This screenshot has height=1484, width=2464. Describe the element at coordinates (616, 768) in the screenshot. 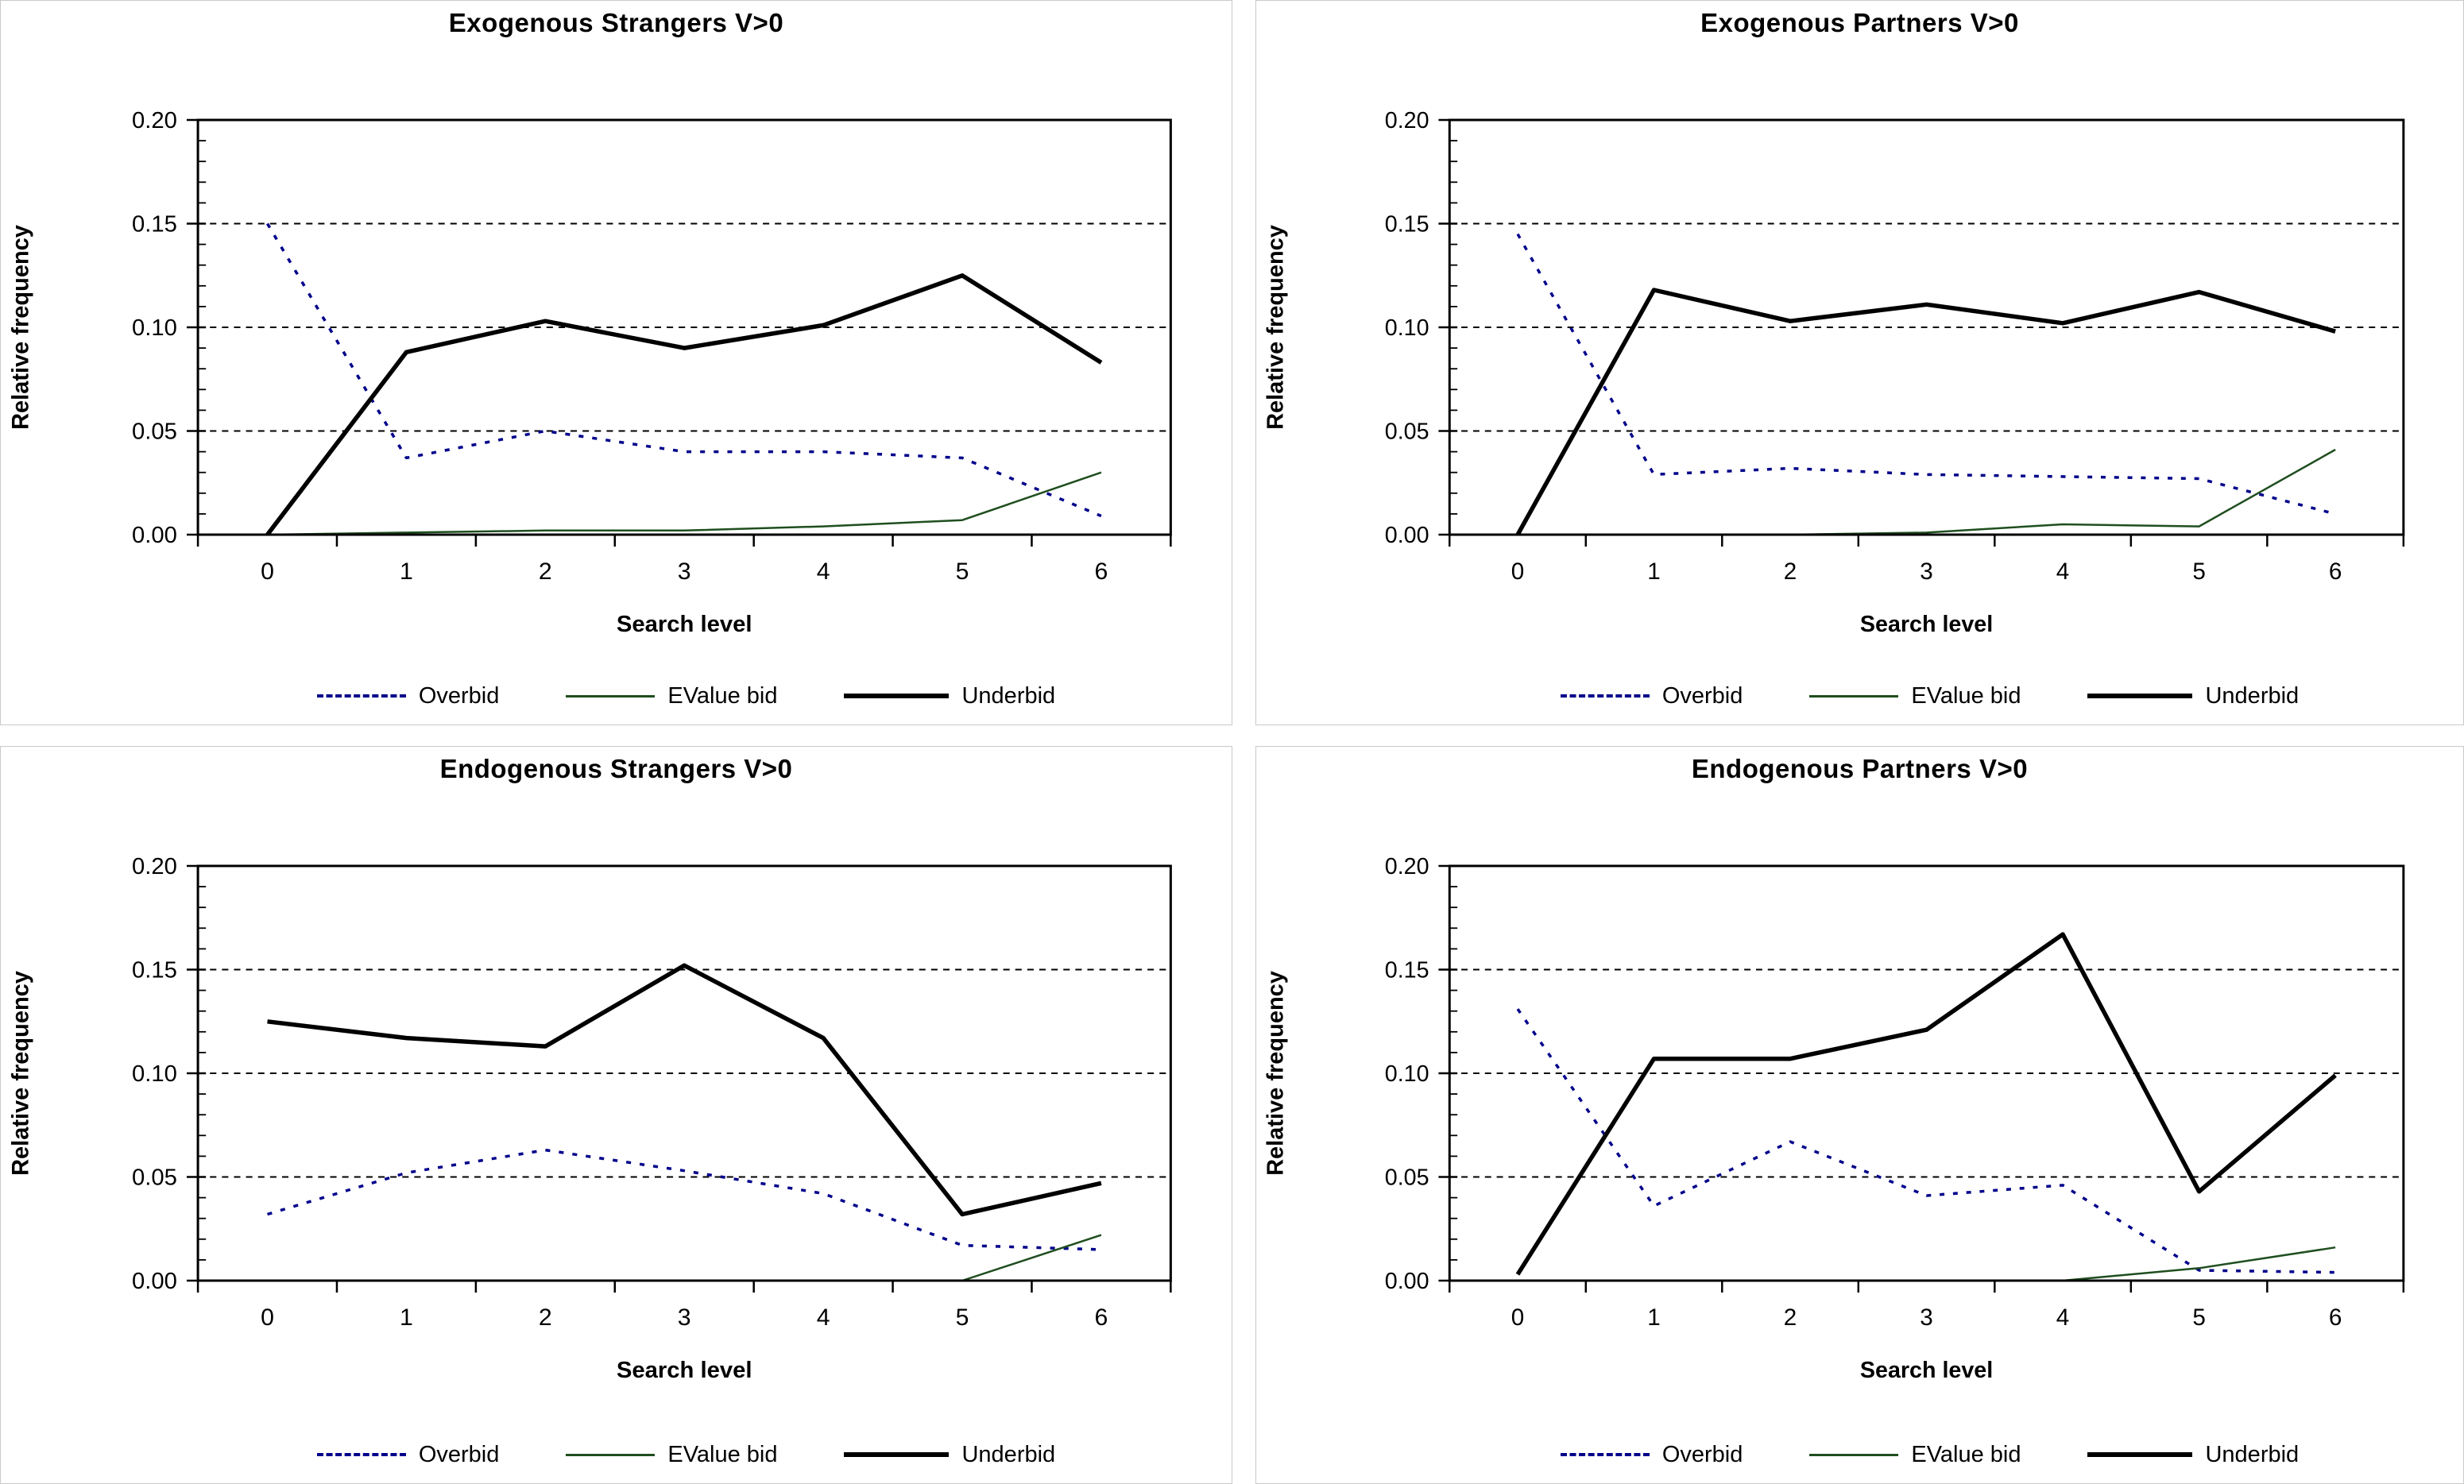

I see `chart-title: Endogenous Strangers V>0` at that location.